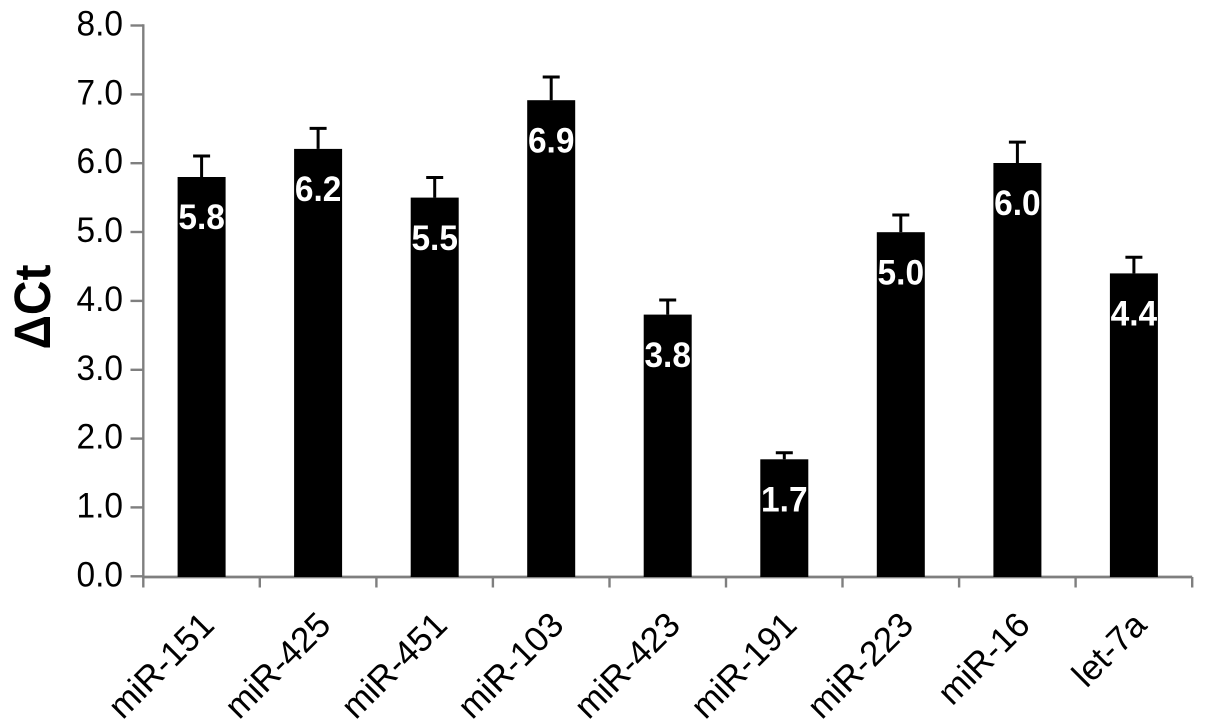 The width and height of the screenshot is (1205, 723). Describe the element at coordinates (551, 140) in the screenshot. I see `svg-text: 6.9` at that location.